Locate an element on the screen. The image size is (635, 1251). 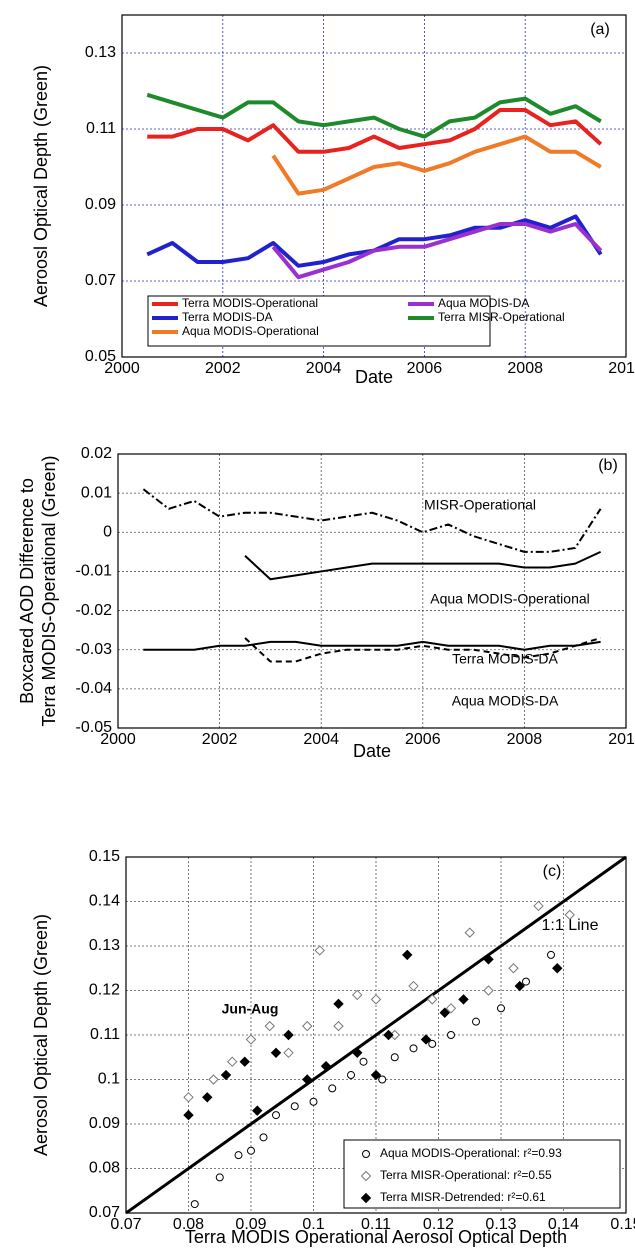
legend-label: Terra MODIS-Operational is located at coordinates (250, 303).